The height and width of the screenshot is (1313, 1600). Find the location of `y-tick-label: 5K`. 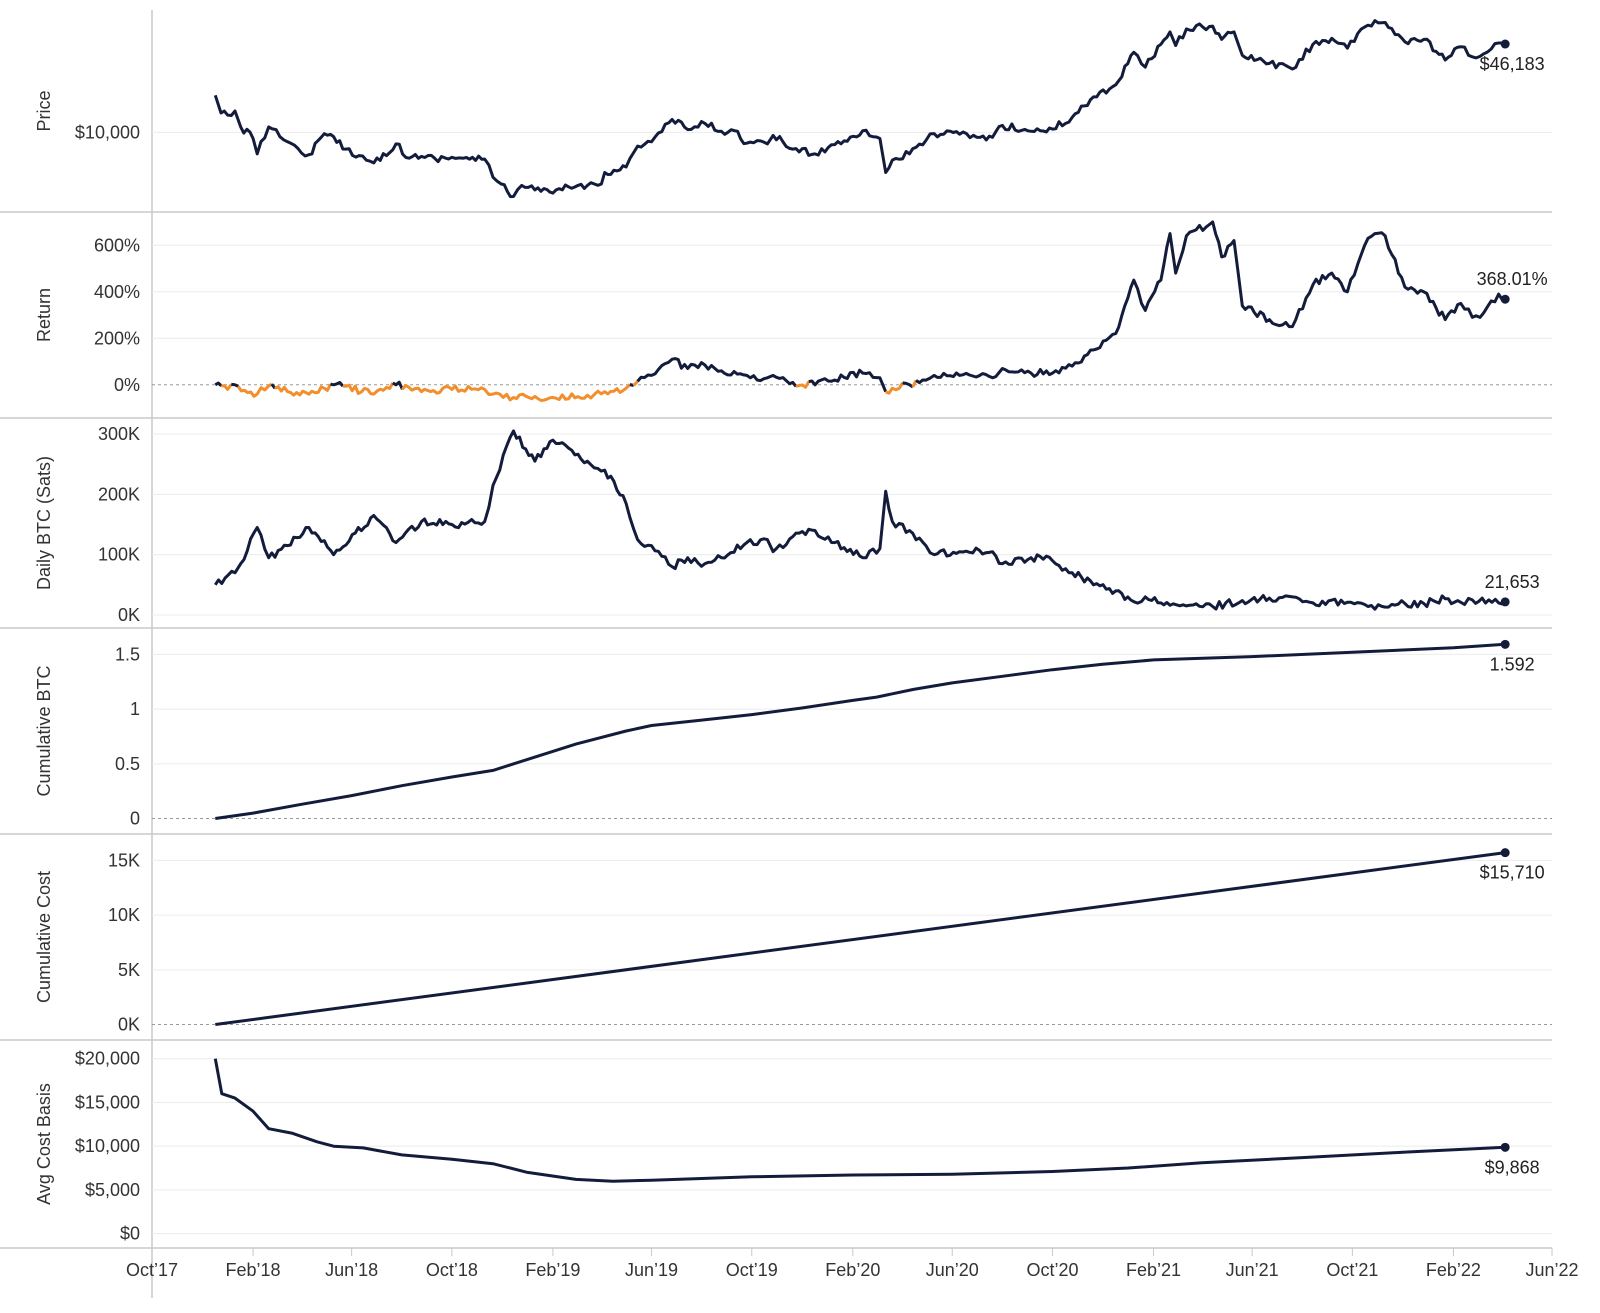

y-tick-label: 5K is located at coordinates (129, 970).